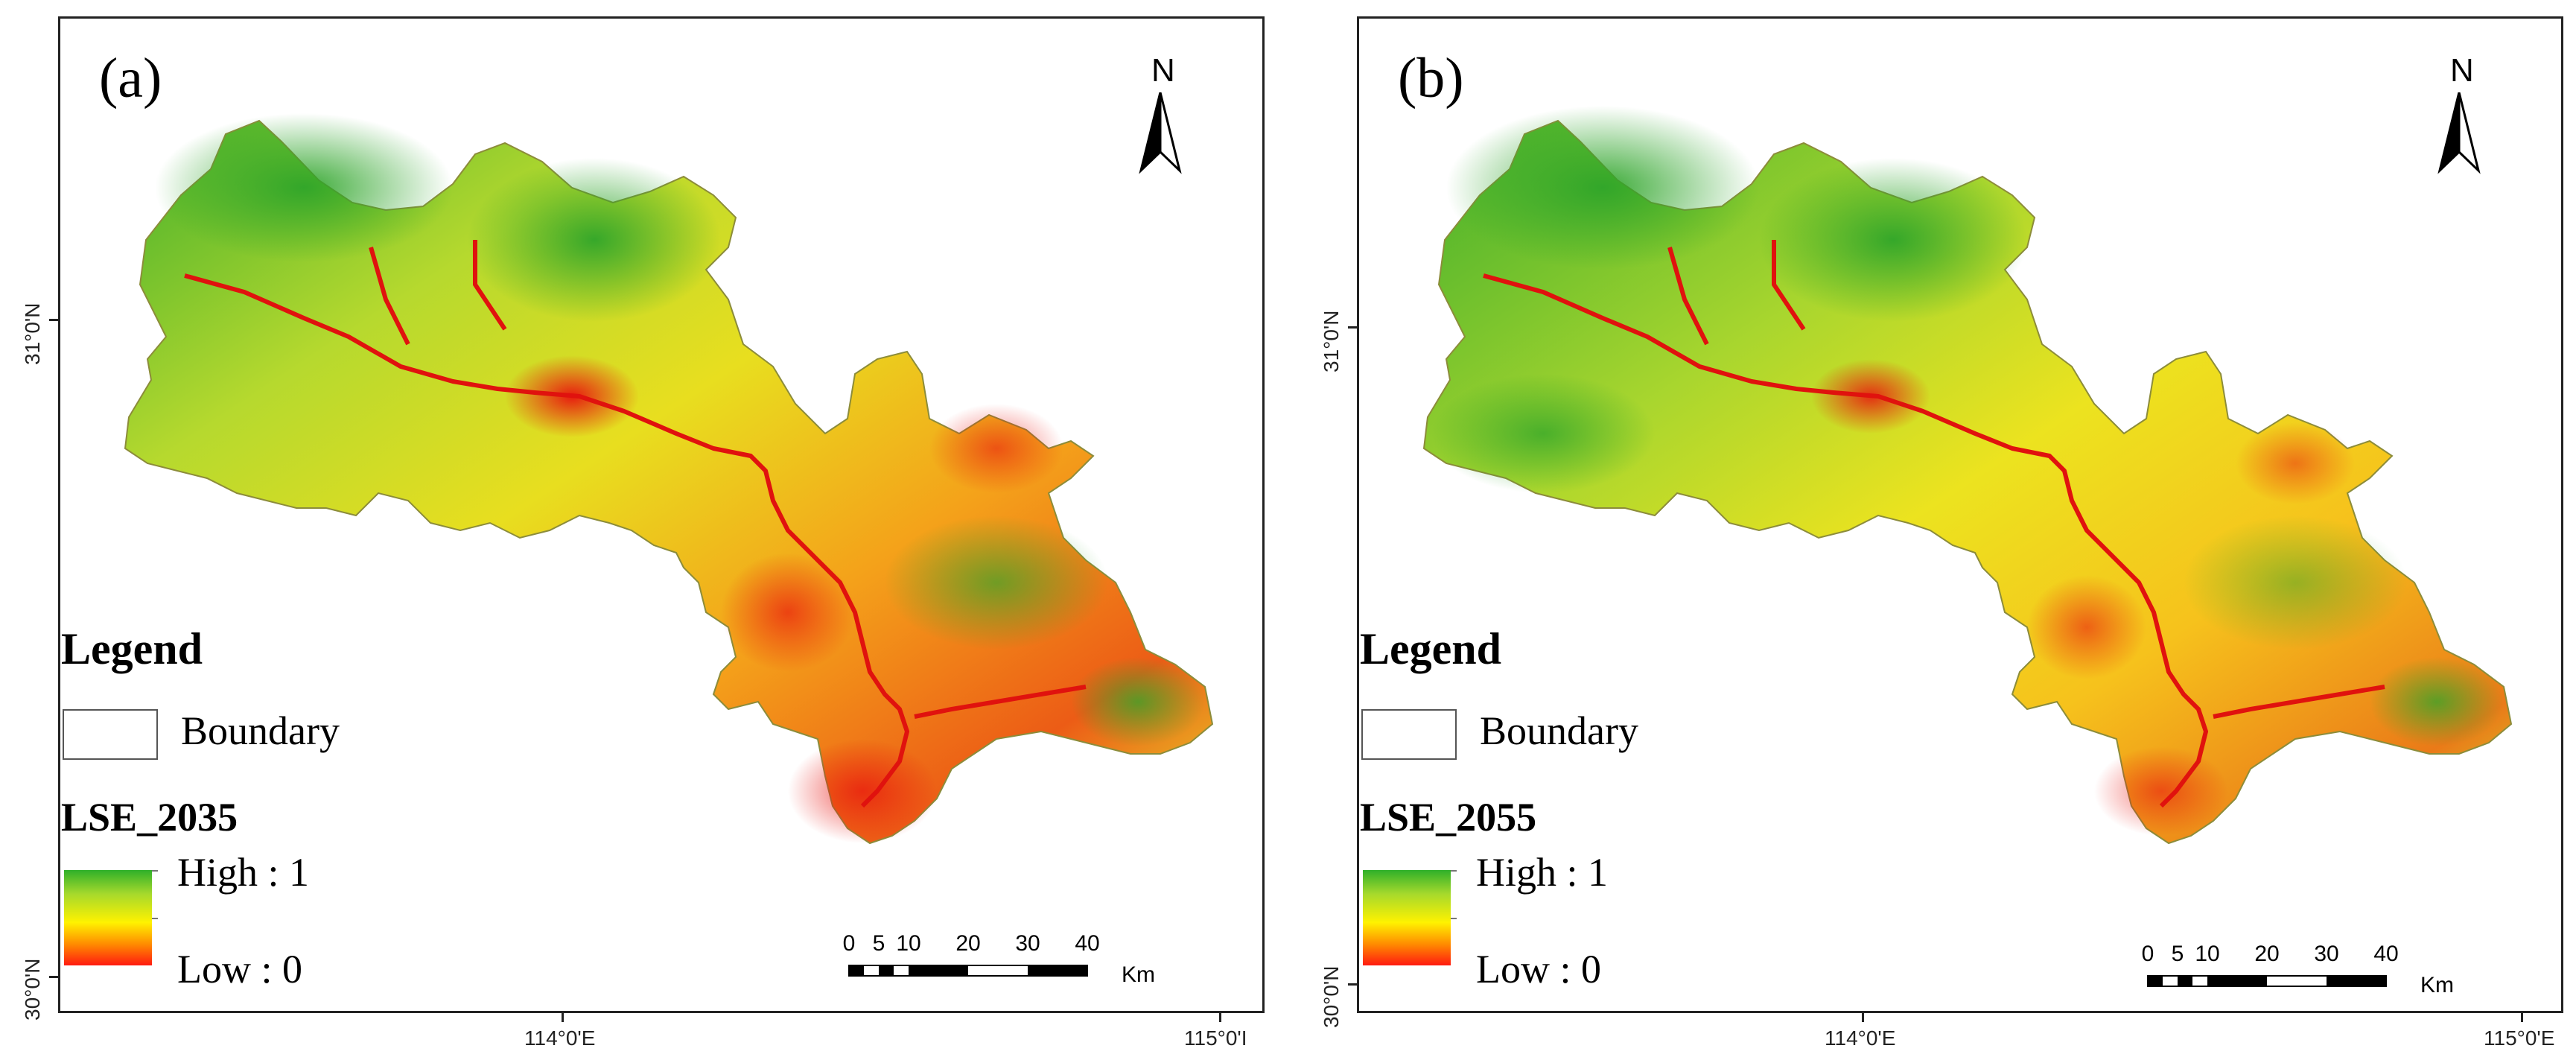 Image resolution: width=2576 pixels, height=1063 pixels. What do you see at coordinates (1215, 1038) in the screenshot?
I see `lon-label-right: 115°0'I` at bounding box center [1215, 1038].